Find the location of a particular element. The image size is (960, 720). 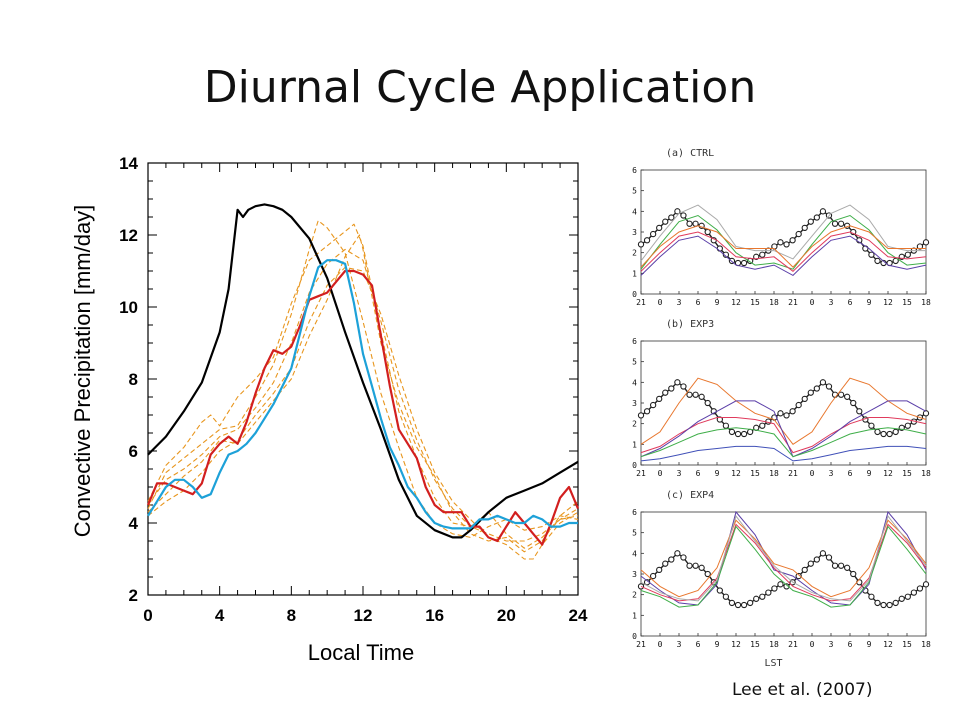

x-tick-label: 8 is located at coordinates (291, 615).